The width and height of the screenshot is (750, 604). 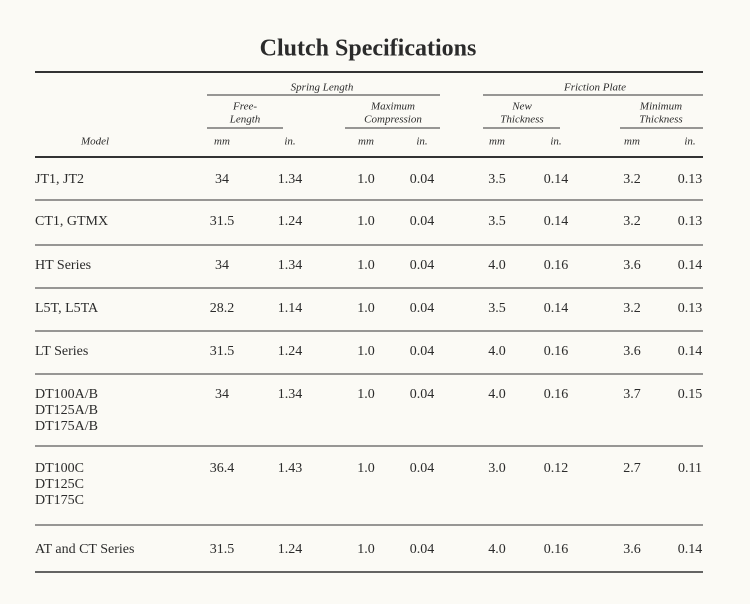 What do you see at coordinates (59, 179) in the screenshot?
I see `model-name: JT1, JT2` at bounding box center [59, 179].